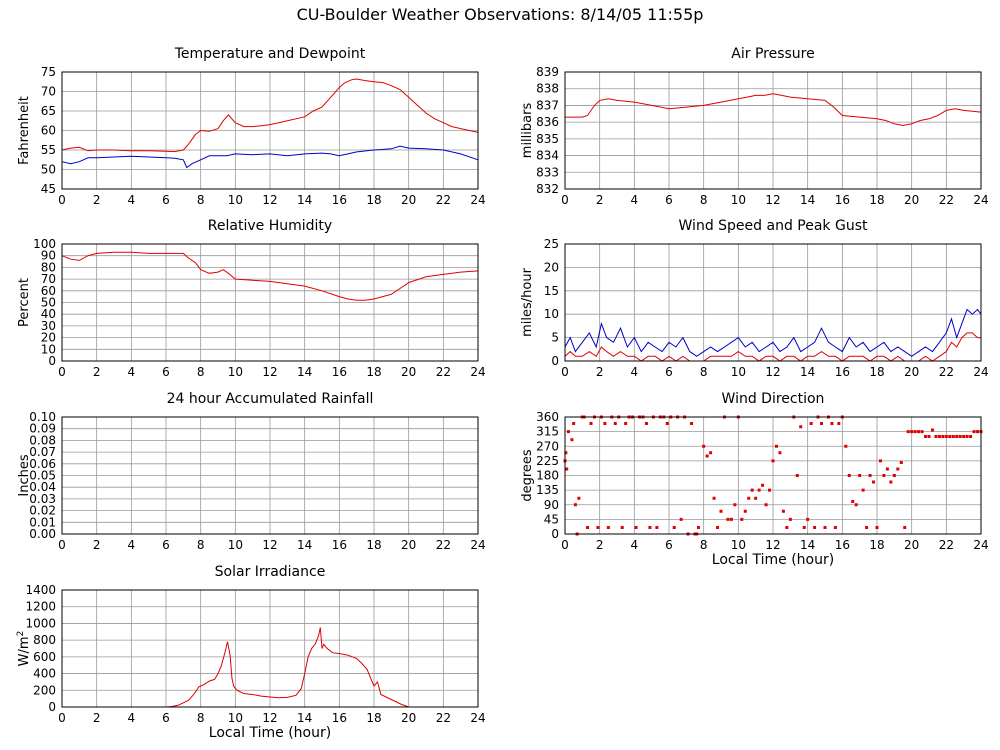  Describe the element at coordinates (738, 545) in the screenshot. I see `wind-direction-xtick-label: 10` at that location.